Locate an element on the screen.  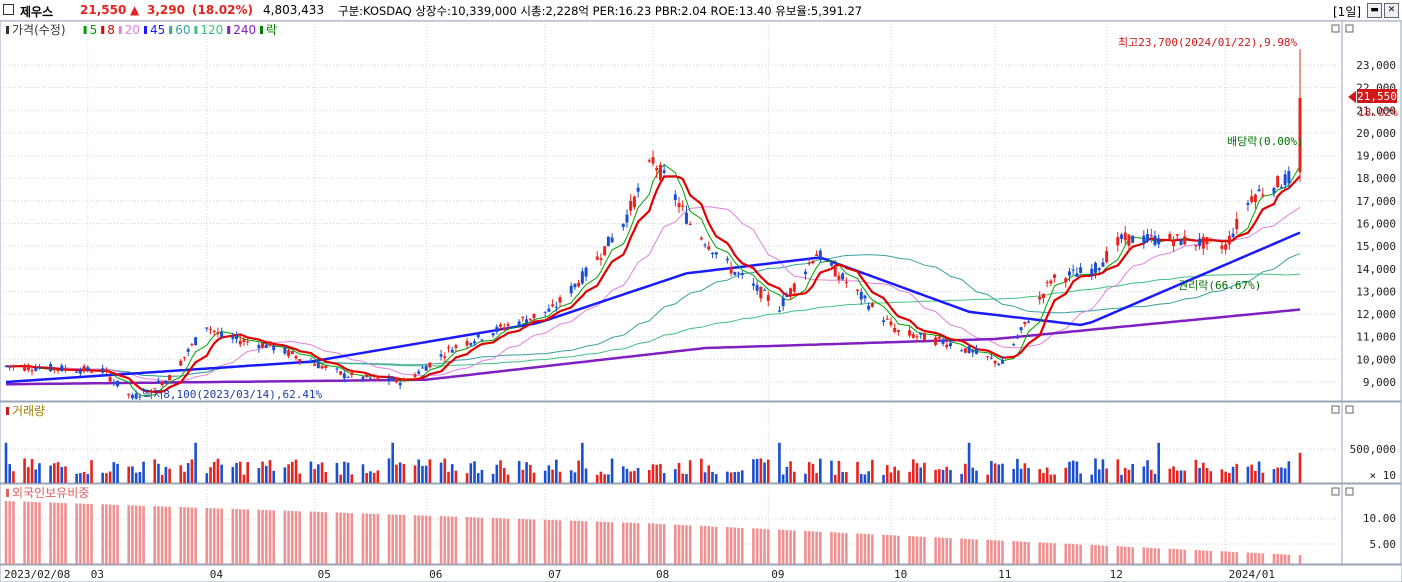
current-pct-tag-text: 18.02% is located at coordinates (1378, 112).